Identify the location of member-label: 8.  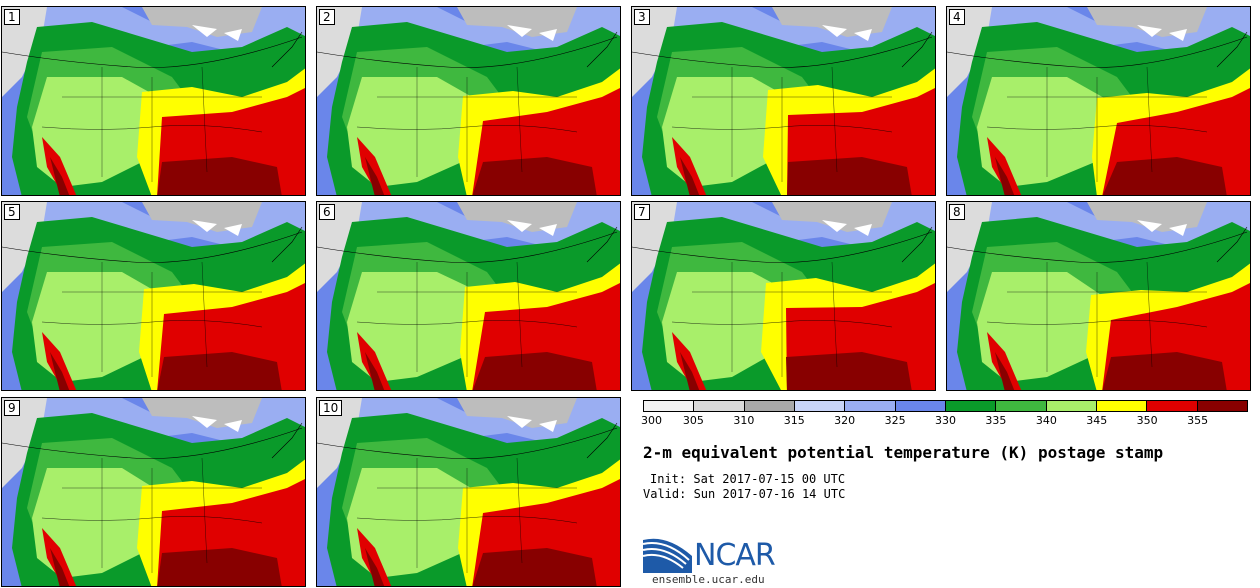
(957, 212).